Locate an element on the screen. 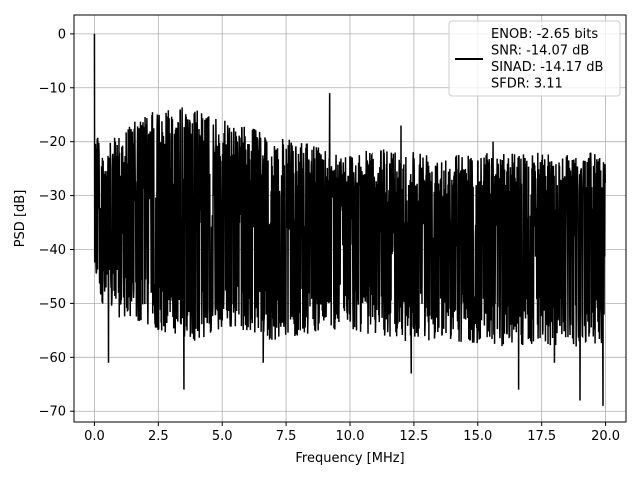 The width and height of the screenshot is (640, 480). x-tick-label: 10.0 is located at coordinates (350, 436).